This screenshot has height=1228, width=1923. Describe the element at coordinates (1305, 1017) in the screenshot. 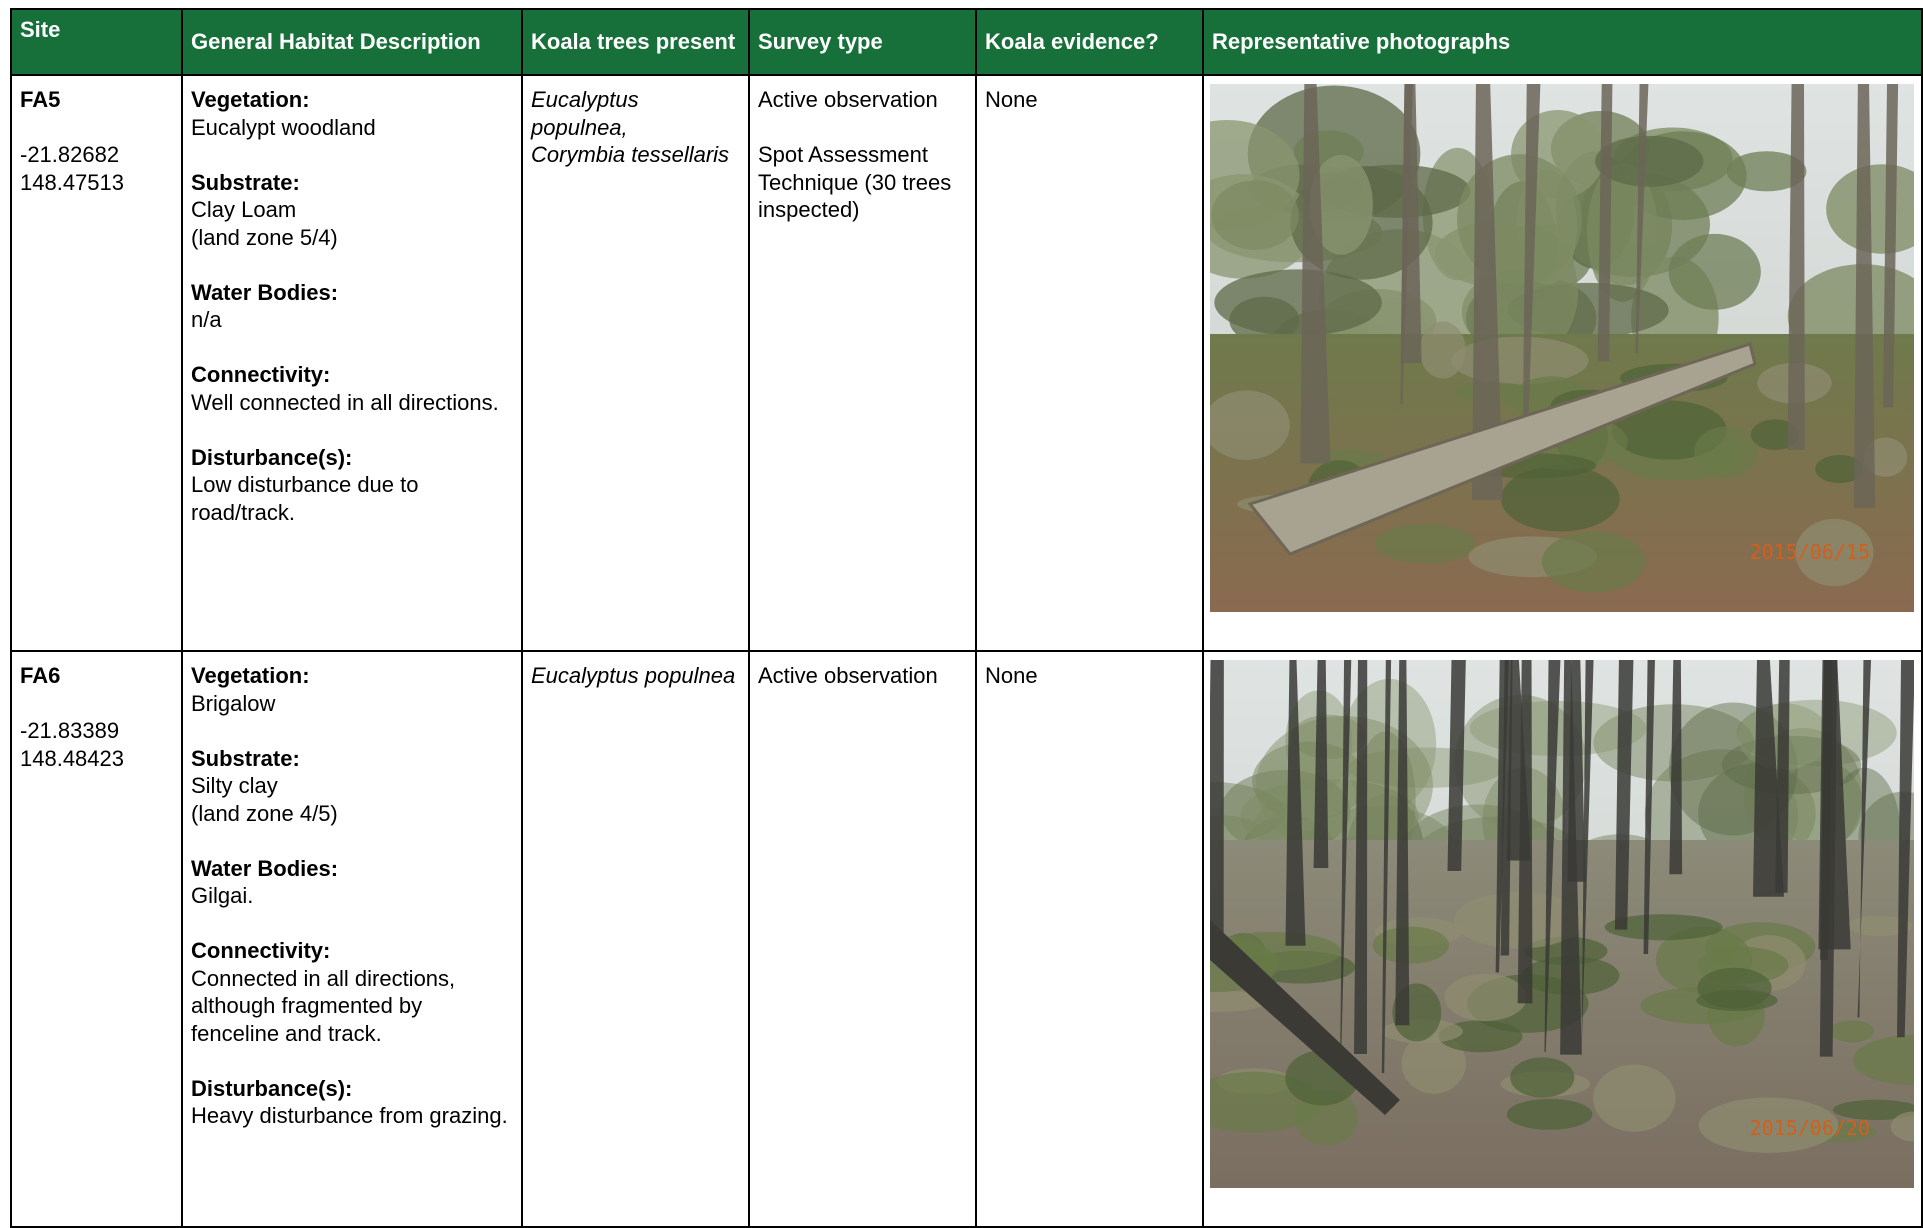

I see `photo-leaning-trunk` at that location.